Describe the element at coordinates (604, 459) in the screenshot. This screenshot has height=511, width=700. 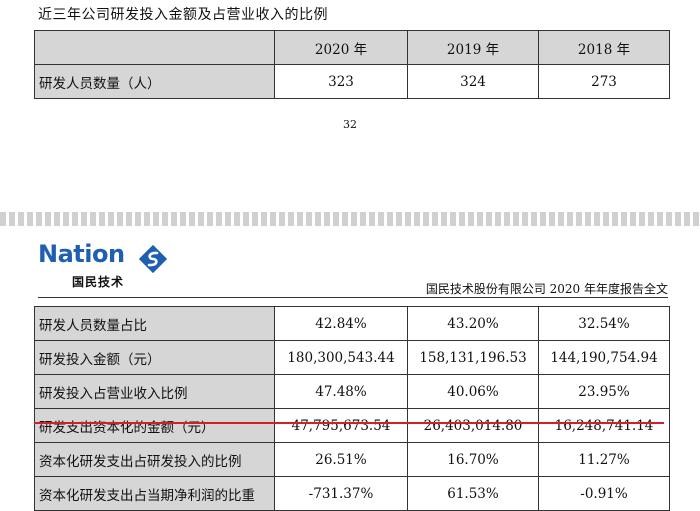
I see `cell-2018: 11.27%` at that location.